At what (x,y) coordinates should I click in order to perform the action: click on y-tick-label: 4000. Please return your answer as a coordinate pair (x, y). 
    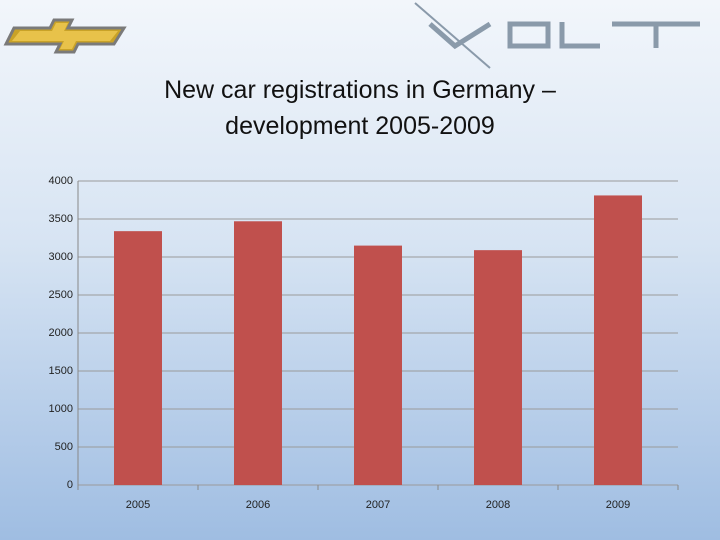
    Looking at the image, I should click on (61, 181).